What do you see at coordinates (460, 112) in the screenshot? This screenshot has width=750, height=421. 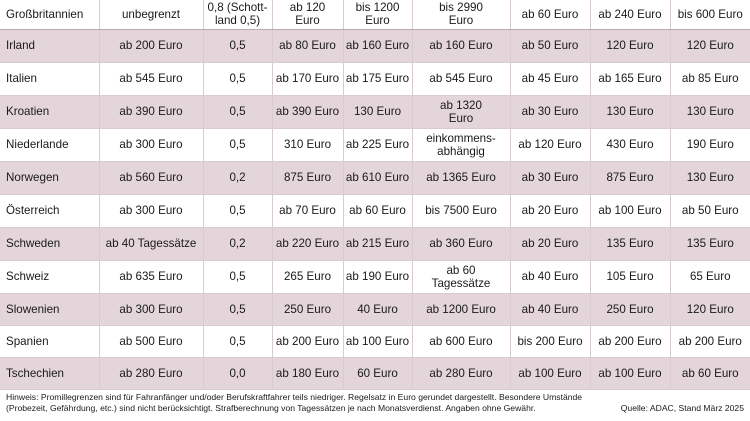 I see `value-cell: ab 1320 Euro` at bounding box center [460, 112].